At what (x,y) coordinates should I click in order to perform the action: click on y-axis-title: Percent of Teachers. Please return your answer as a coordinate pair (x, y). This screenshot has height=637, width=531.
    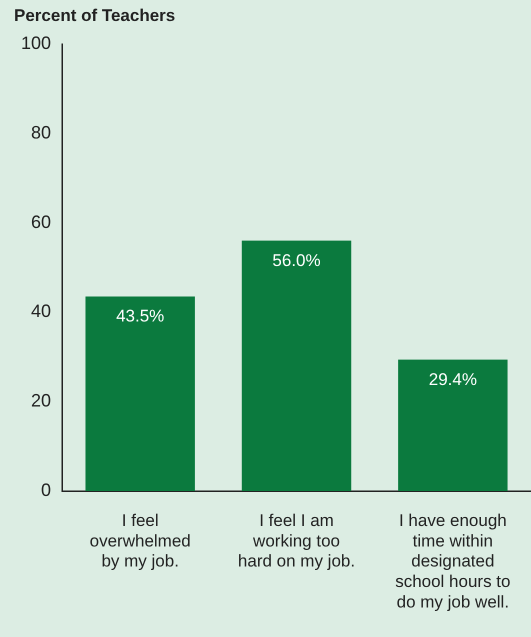
    Looking at the image, I should click on (95, 16).